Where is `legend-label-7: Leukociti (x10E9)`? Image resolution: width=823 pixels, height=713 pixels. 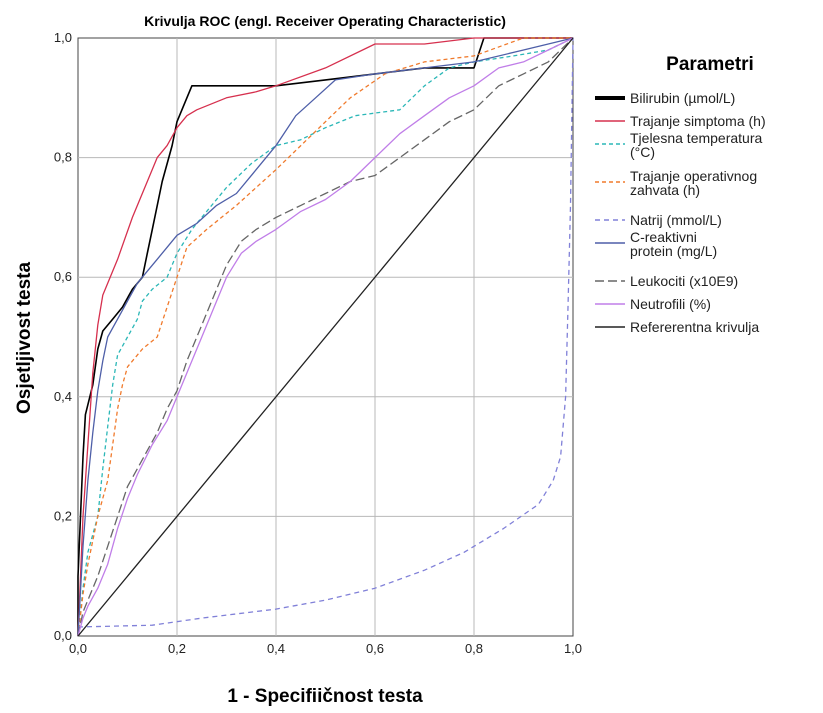 legend-label-7: Leukociti (x10E9) is located at coordinates (684, 281).